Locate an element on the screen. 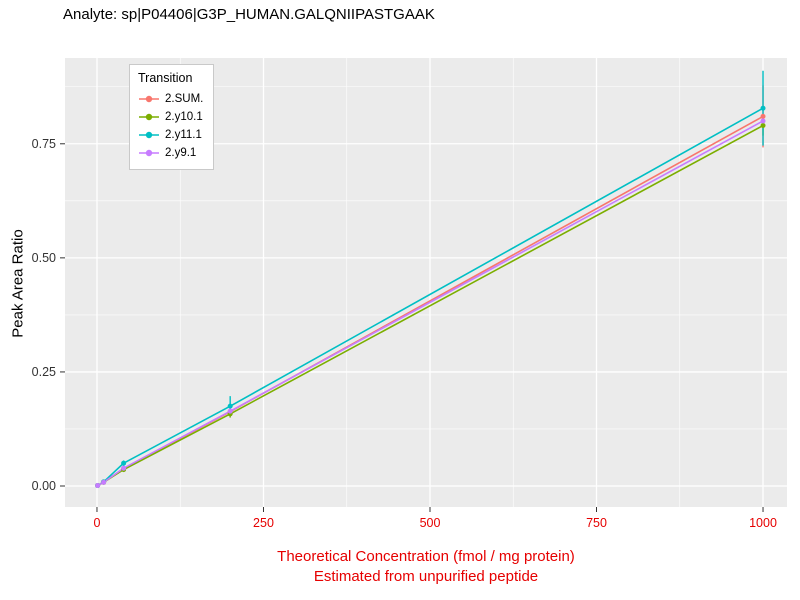 This screenshot has width=800, height=600. y-axis-title: Peak Area Ratio is located at coordinates (18, 283).